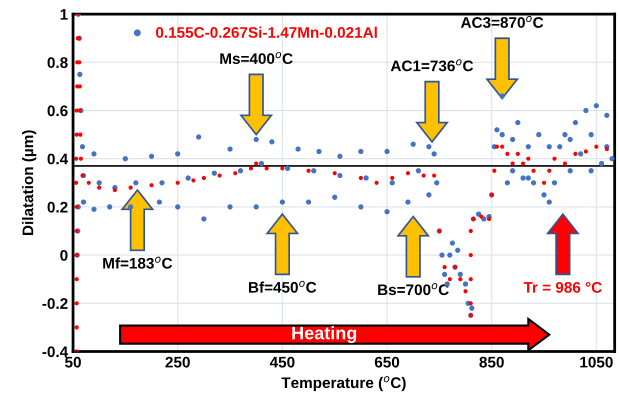 Image resolution: width=619 pixels, height=404 pixels. I want to click on y-tick-label: -0.2, so click(55, 303).